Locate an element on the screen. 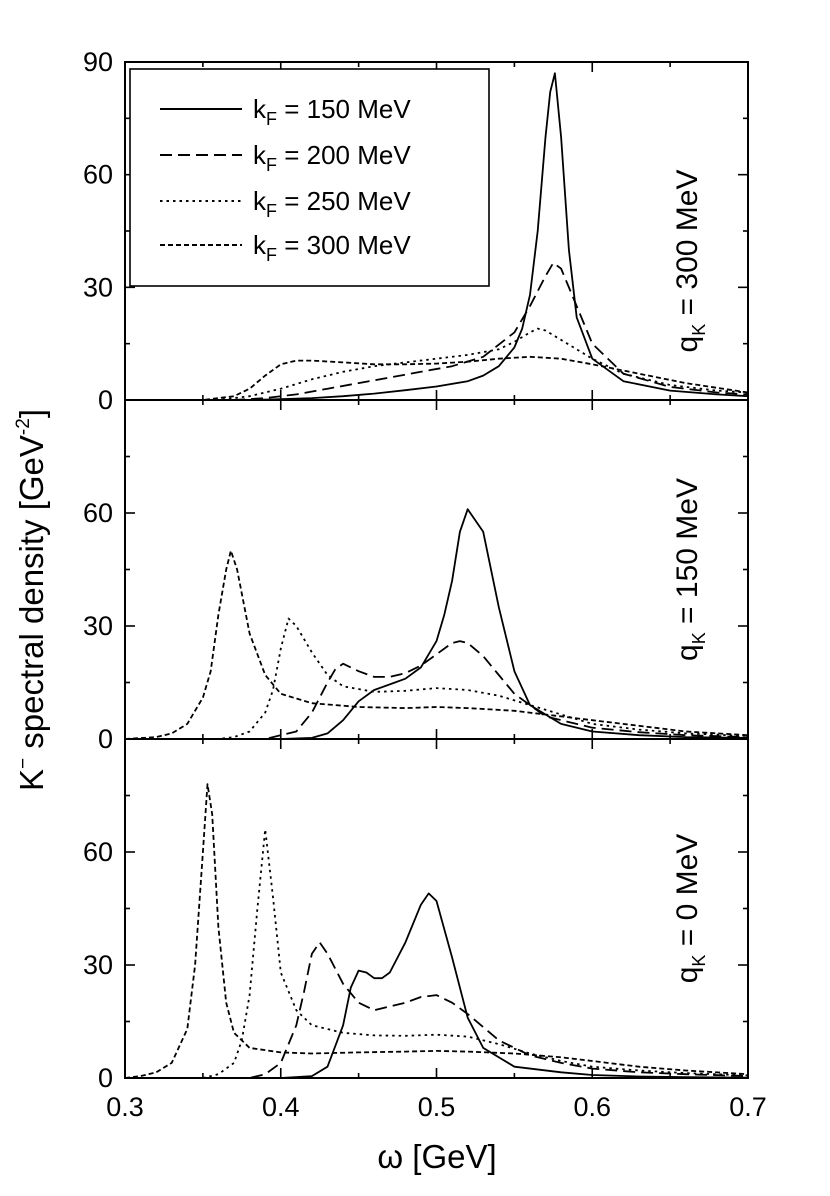 Image resolution: width=830 pixels, height=1196 pixels. y-axis-title-close: ] is located at coordinates (31, 413).